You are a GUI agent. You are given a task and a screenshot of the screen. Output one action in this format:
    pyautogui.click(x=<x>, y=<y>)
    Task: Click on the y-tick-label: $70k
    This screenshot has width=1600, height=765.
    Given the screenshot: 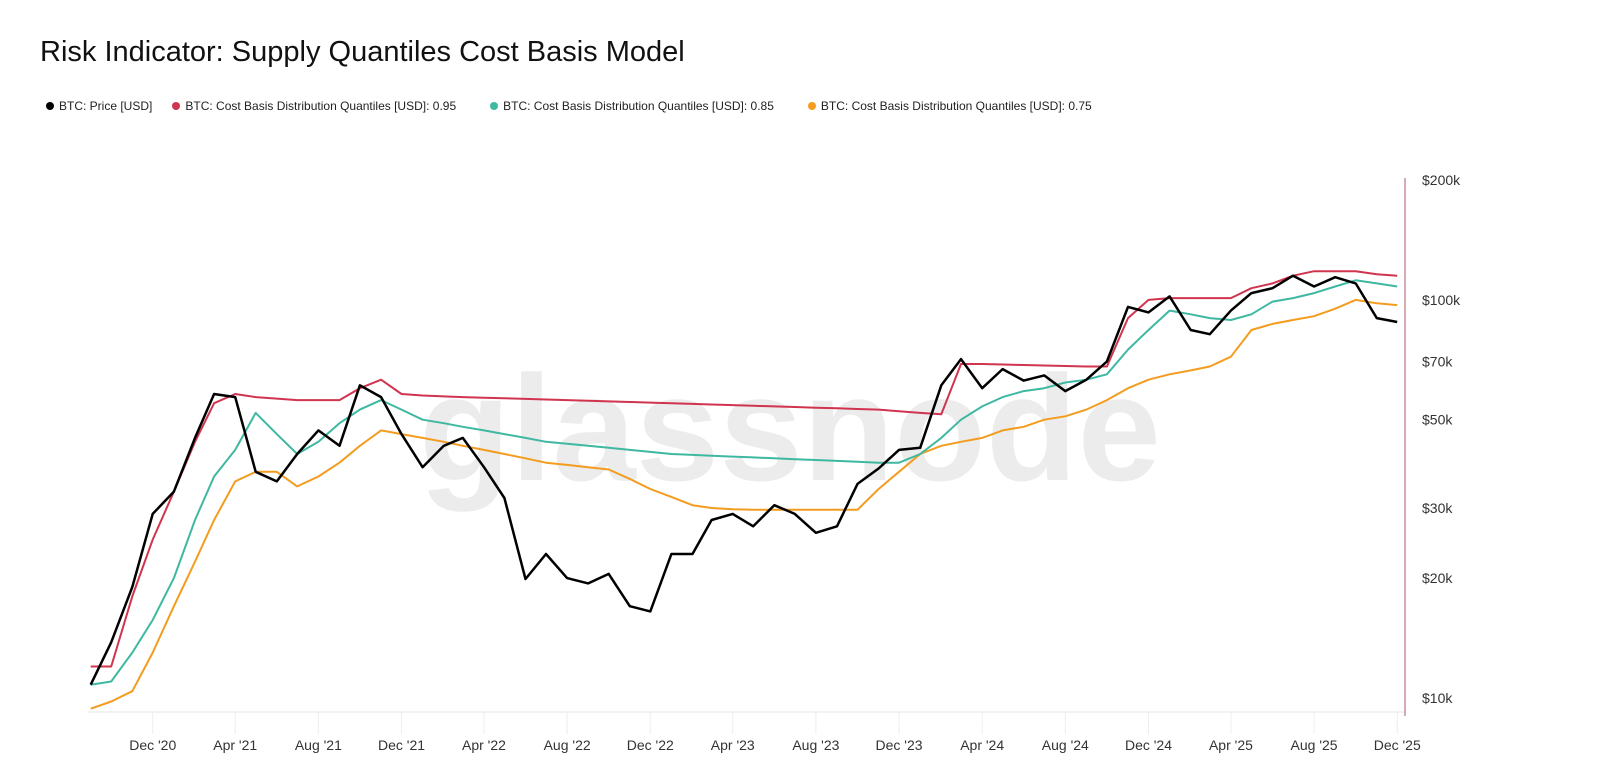 What is the action you would take?
    pyautogui.click(x=1437, y=362)
    